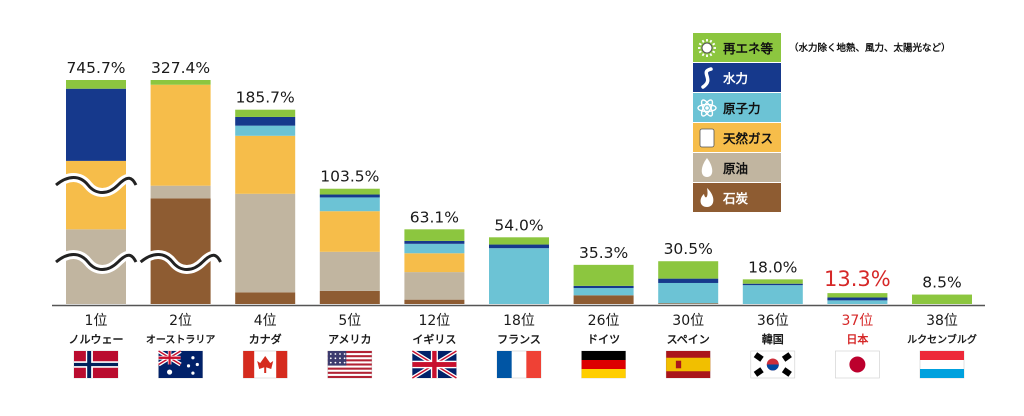 The width and height of the screenshot is (1024, 416). Describe the element at coordinates (180, 321) in the screenshot. I see `rank-label: 2位` at that location.